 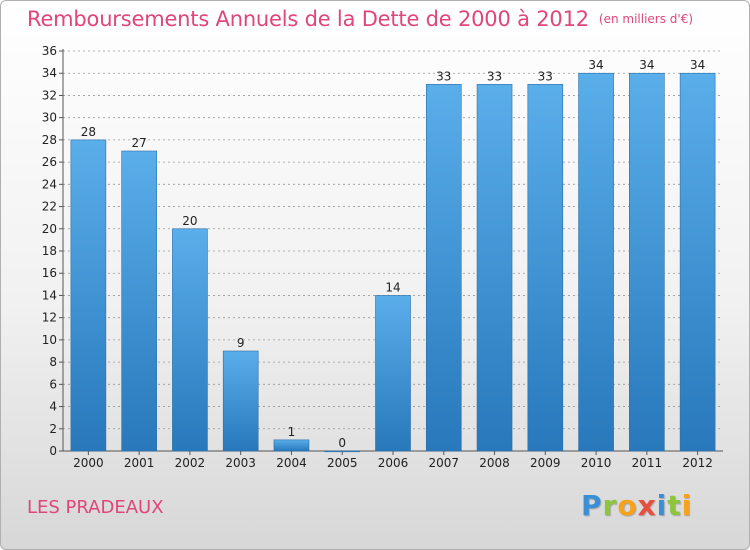 I want to click on y-tick-label: 34, so click(x=49, y=73).